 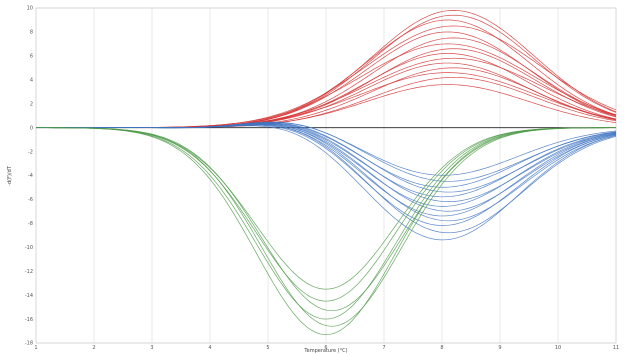 What do you see at coordinates (209, 348) in the screenshot?
I see `x-tick-label: 4` at bounding box center [209, 348].